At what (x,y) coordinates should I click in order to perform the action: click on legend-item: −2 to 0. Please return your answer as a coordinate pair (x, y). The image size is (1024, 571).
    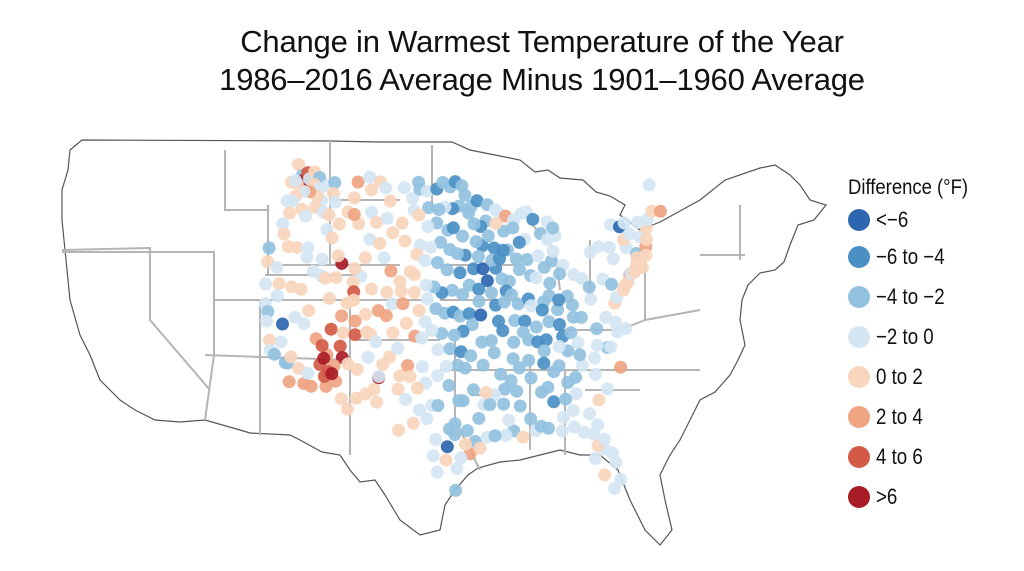
    Looking at the image, I should click on (916, 337).